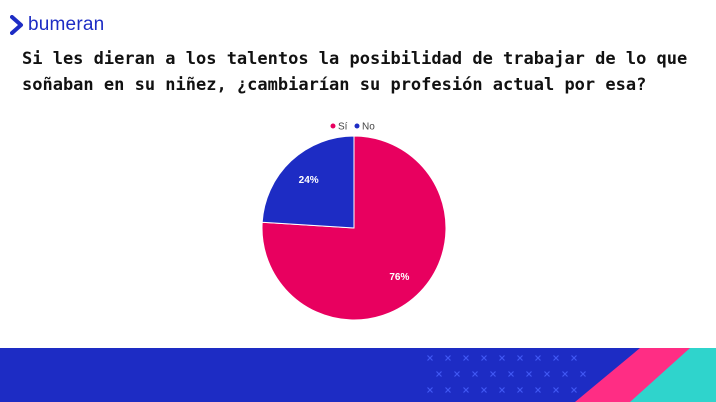 The width and height of the screenshot is (716, 402). What do you see at coordinates (368, 127) in the screenshot?
I see `legend-label-1: No` at bounding box center [368, 127].